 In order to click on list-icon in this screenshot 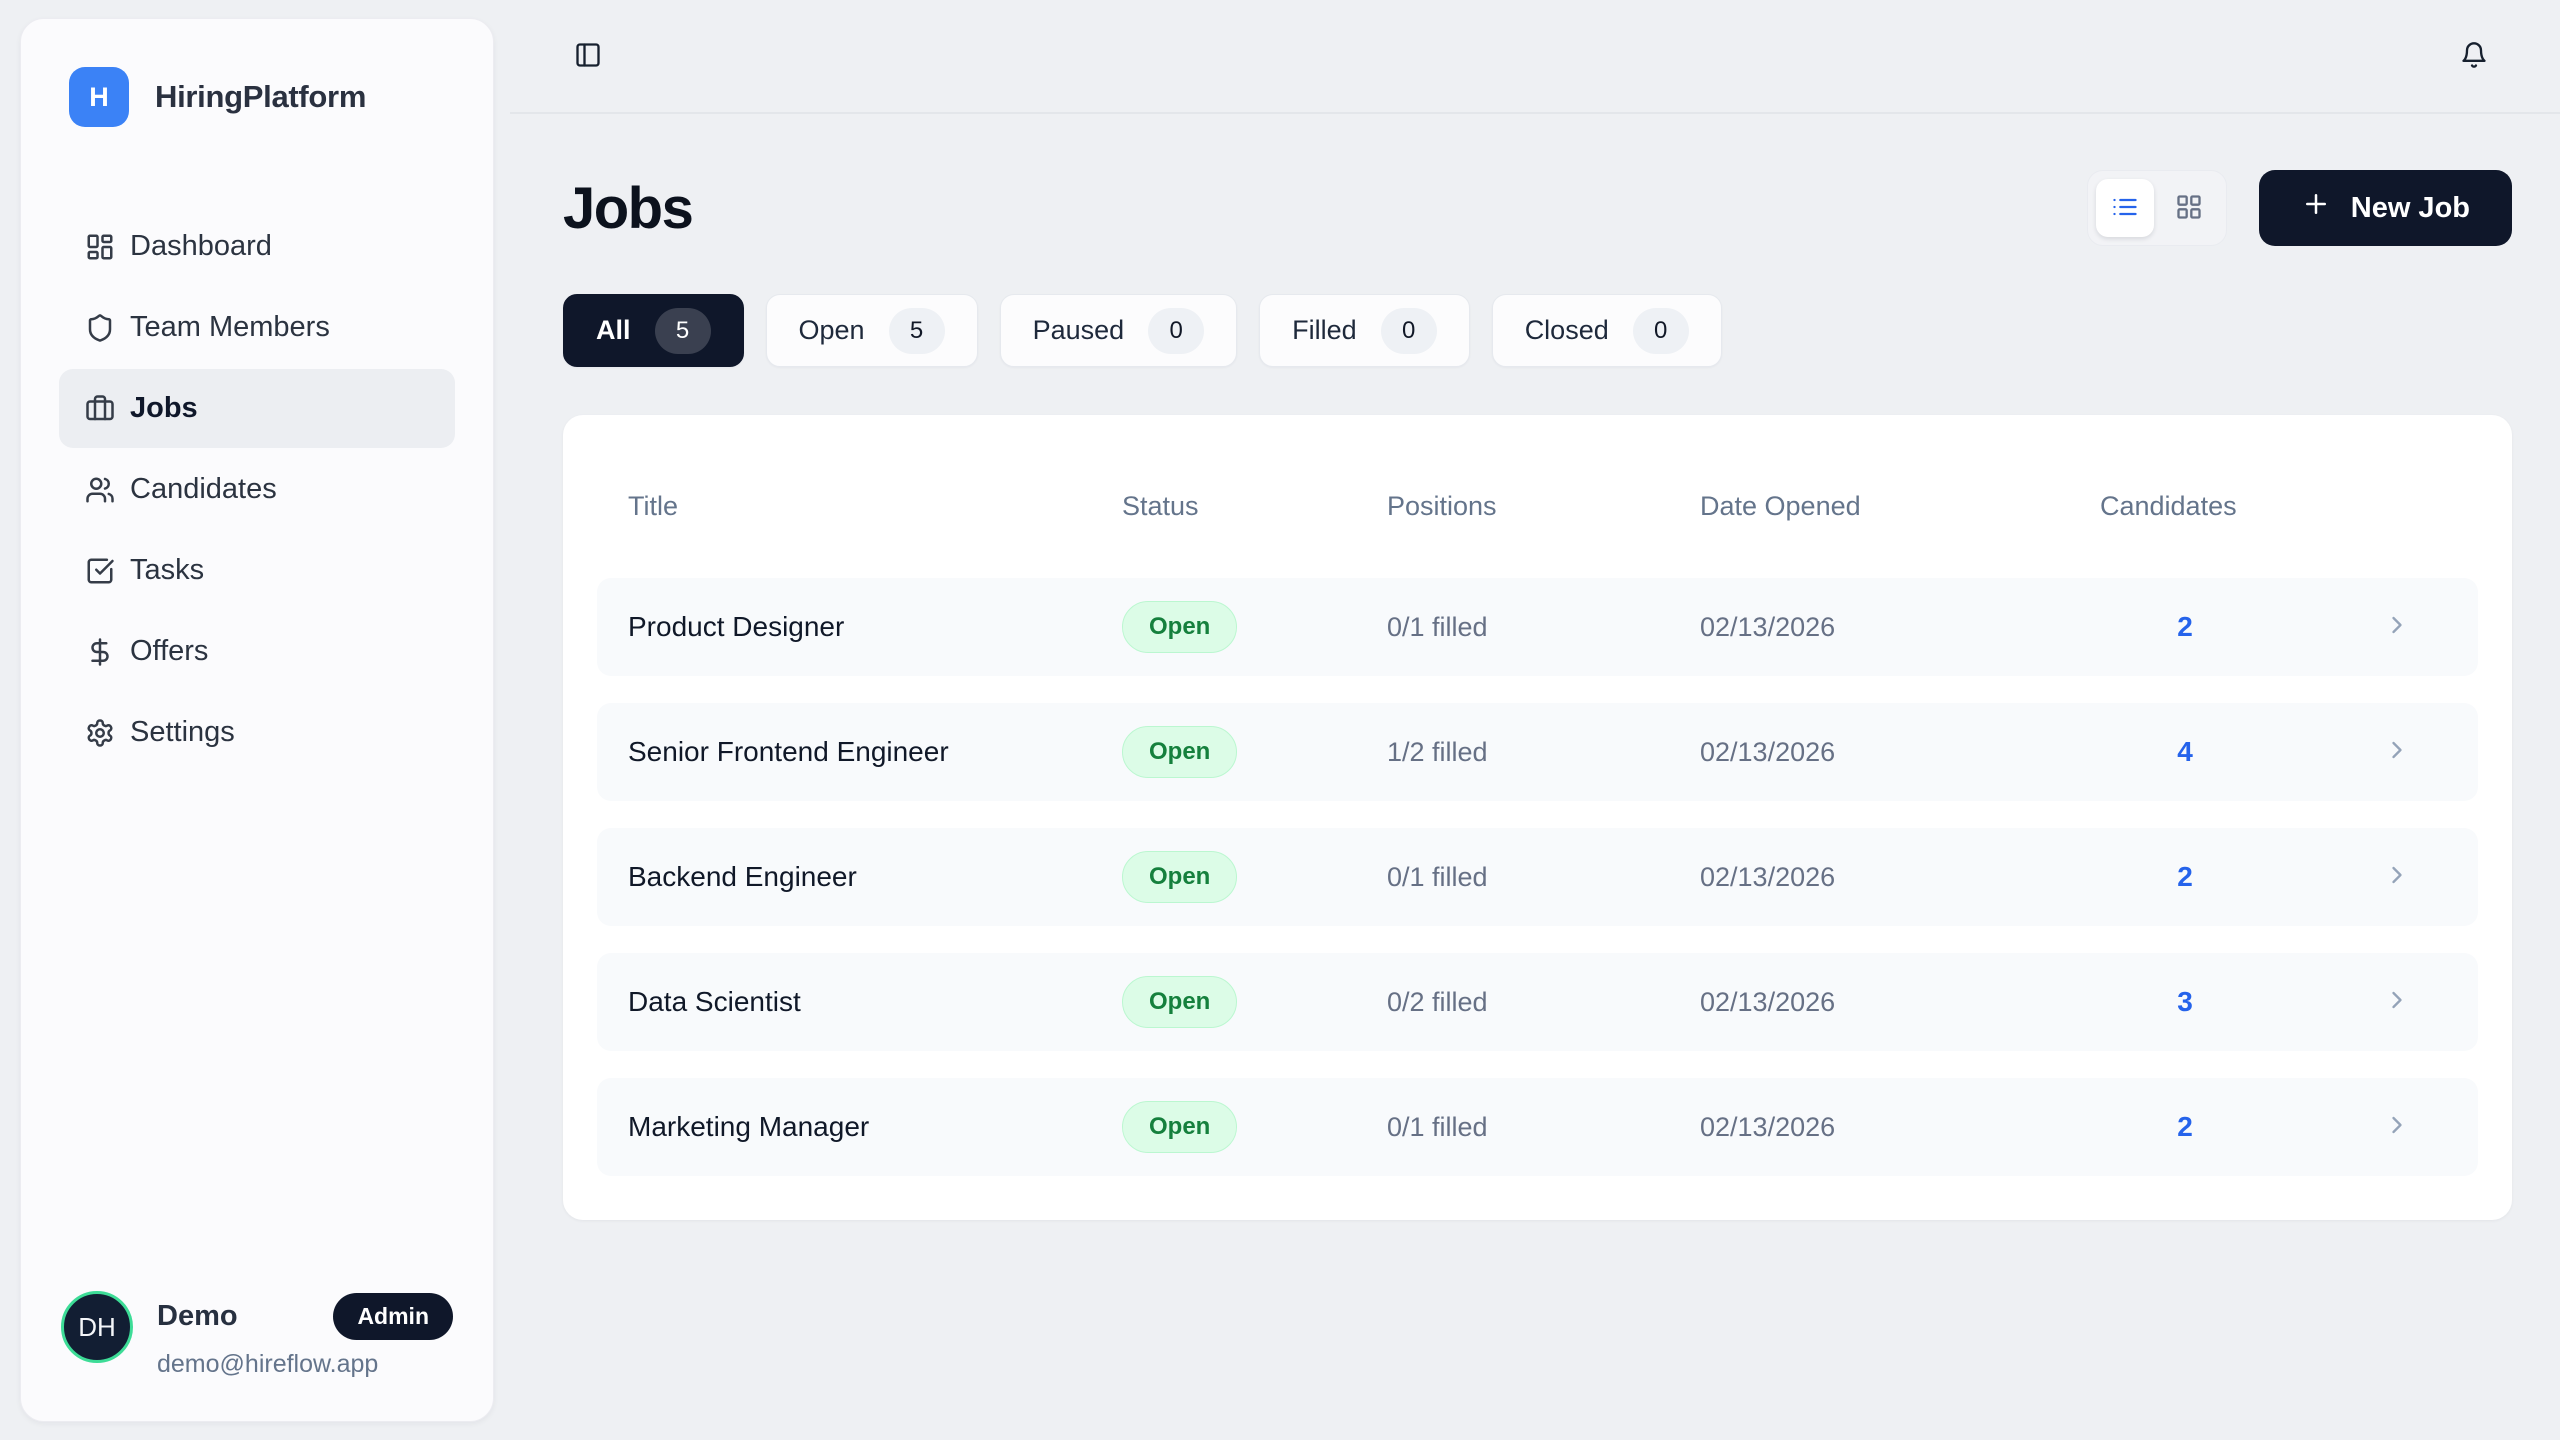, I will do `click(2125, 208)`.